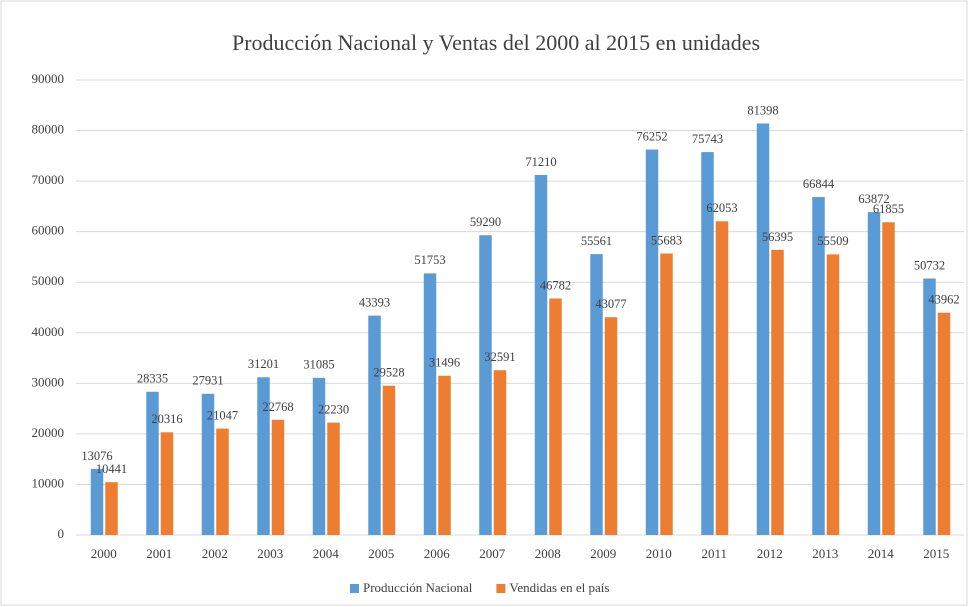 The height and width of the screenshot is (607, 969). What do you see at coordinates (777, 237) in the screenshot?
I see `data-label: 56395` at bounding box center [777, 237].